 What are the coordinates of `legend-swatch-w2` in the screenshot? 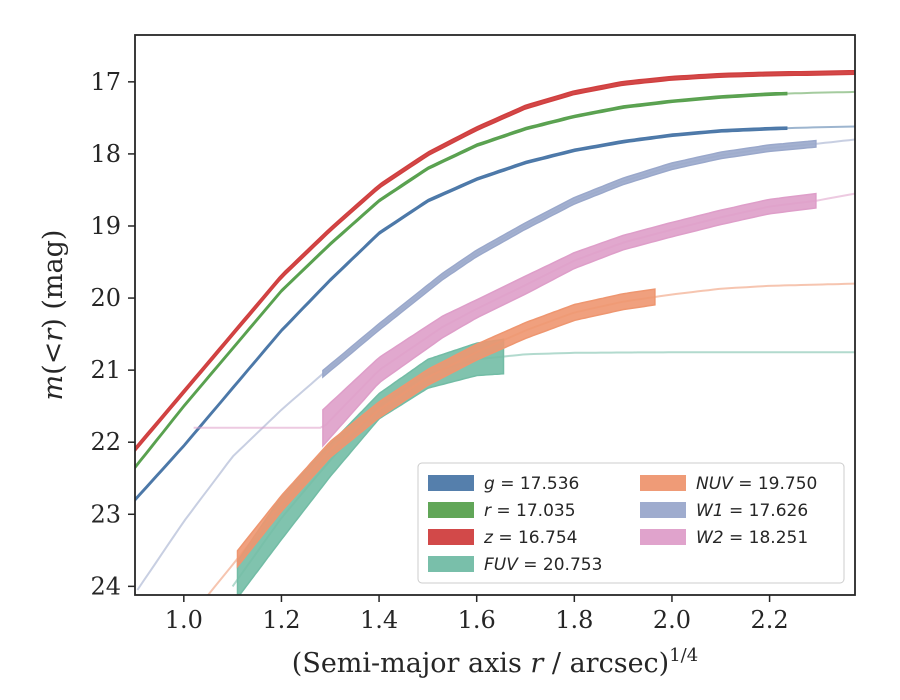 It's located at (663, 537).